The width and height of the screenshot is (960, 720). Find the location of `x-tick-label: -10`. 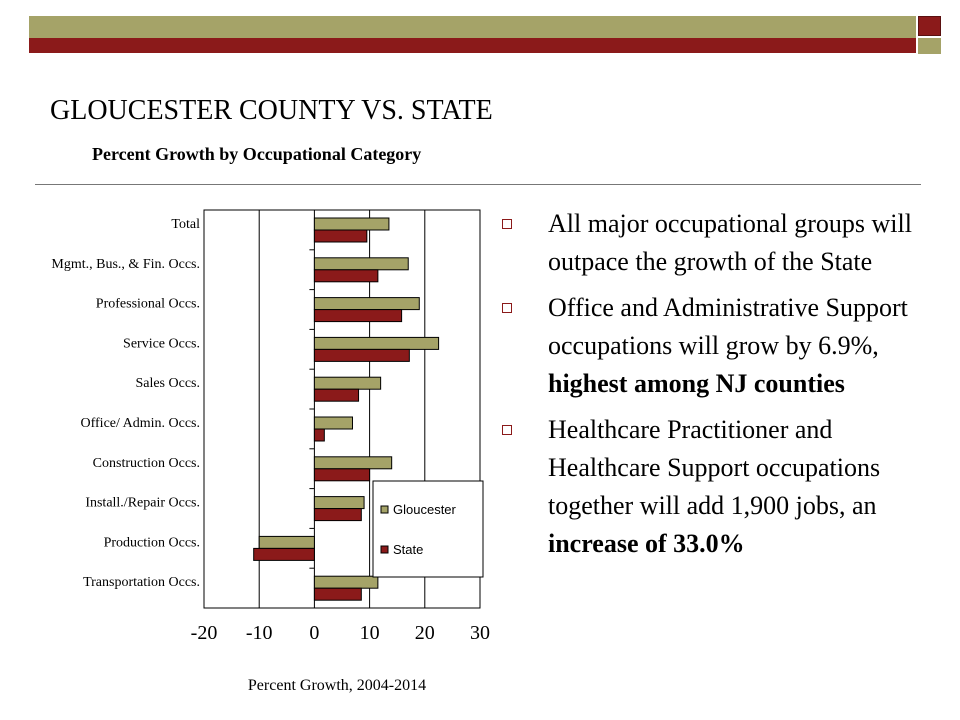

x-tick-label: -10 is located at coordinates (259, 633).